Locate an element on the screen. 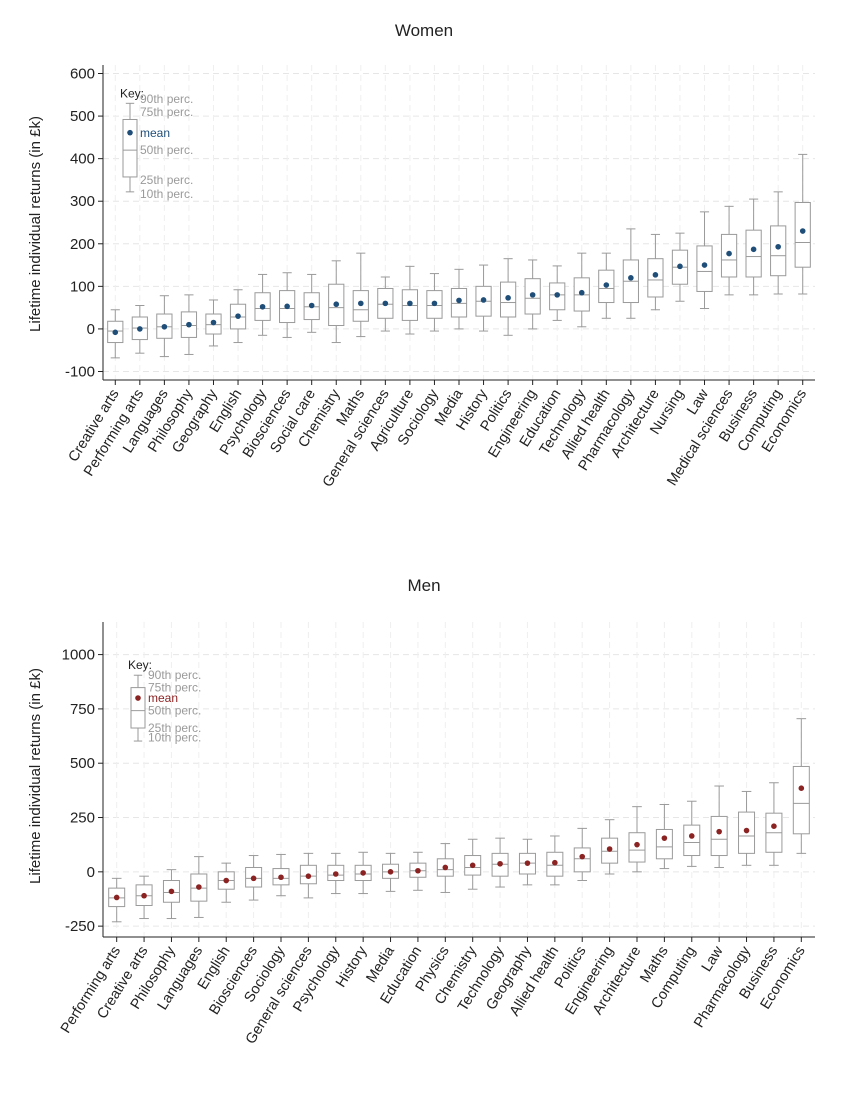 Image resolution: width=848 pixels, height=1095 pixels. chart-title: Men is located at coordinates (423, 585).